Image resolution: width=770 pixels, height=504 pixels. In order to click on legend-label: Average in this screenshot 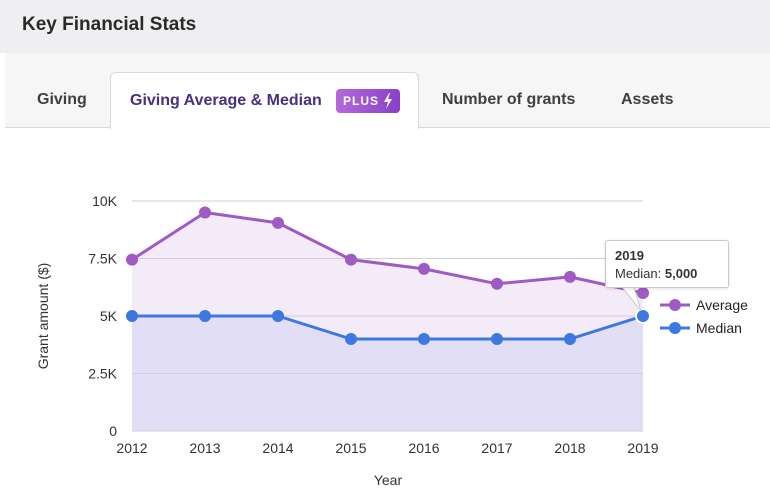, I will do `click(722, 305)`.